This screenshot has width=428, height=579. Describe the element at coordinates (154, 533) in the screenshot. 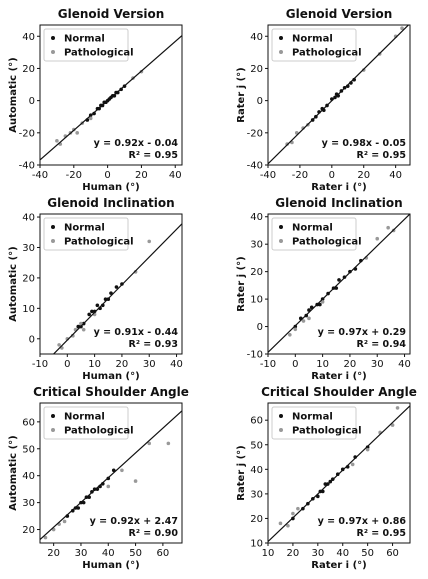

I see `r-squared: R² = 0.90` at that location.